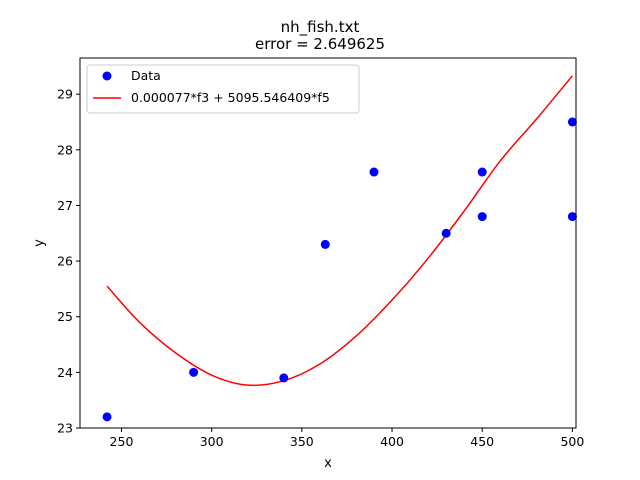 The image size is (640, 480). I want to click on y-tick-label: 27, so click(65, 205).